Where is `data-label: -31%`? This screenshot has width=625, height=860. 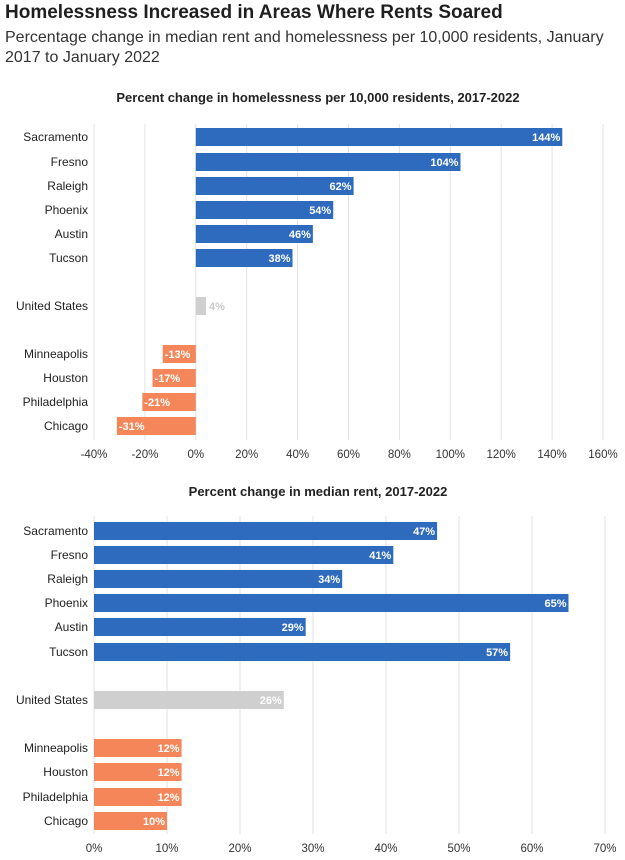
data-label: -31% is located at coordinates (132, 427).